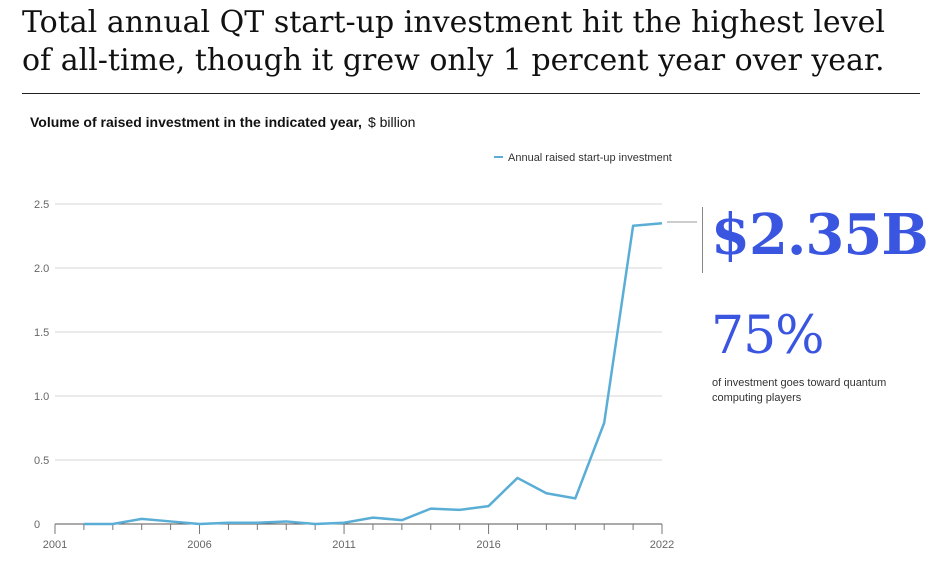  Describe the element at coordinates (358, 537) in the screenshot. I see `x-axis: 2001 2006 2011 2016 2022` at that location.